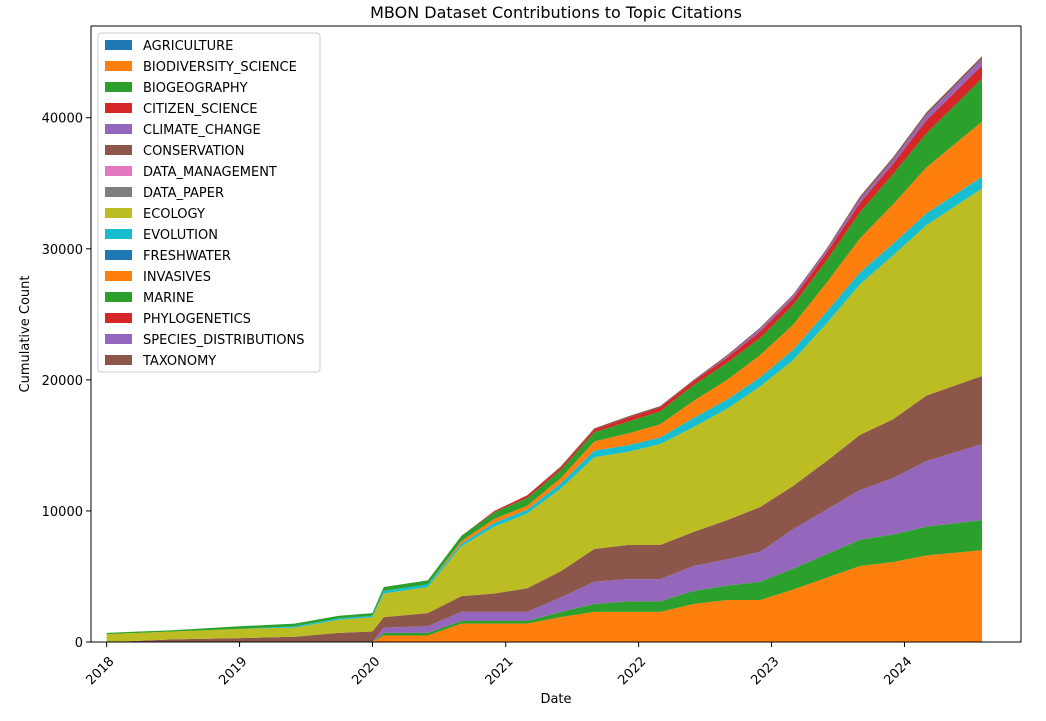  I want to click on legend-label: EVOLUTION, so click(180, 235).